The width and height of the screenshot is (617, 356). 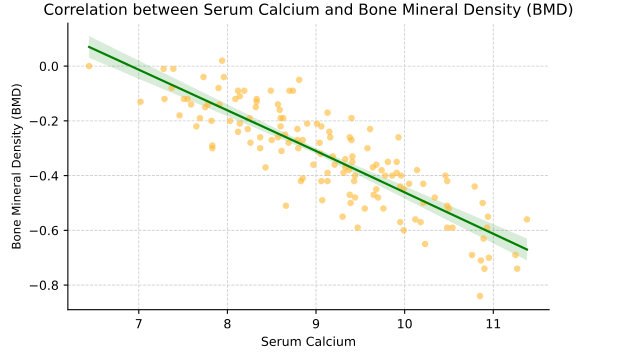 I want to click on x-tick-label: 11, so click(x=493, y=323).